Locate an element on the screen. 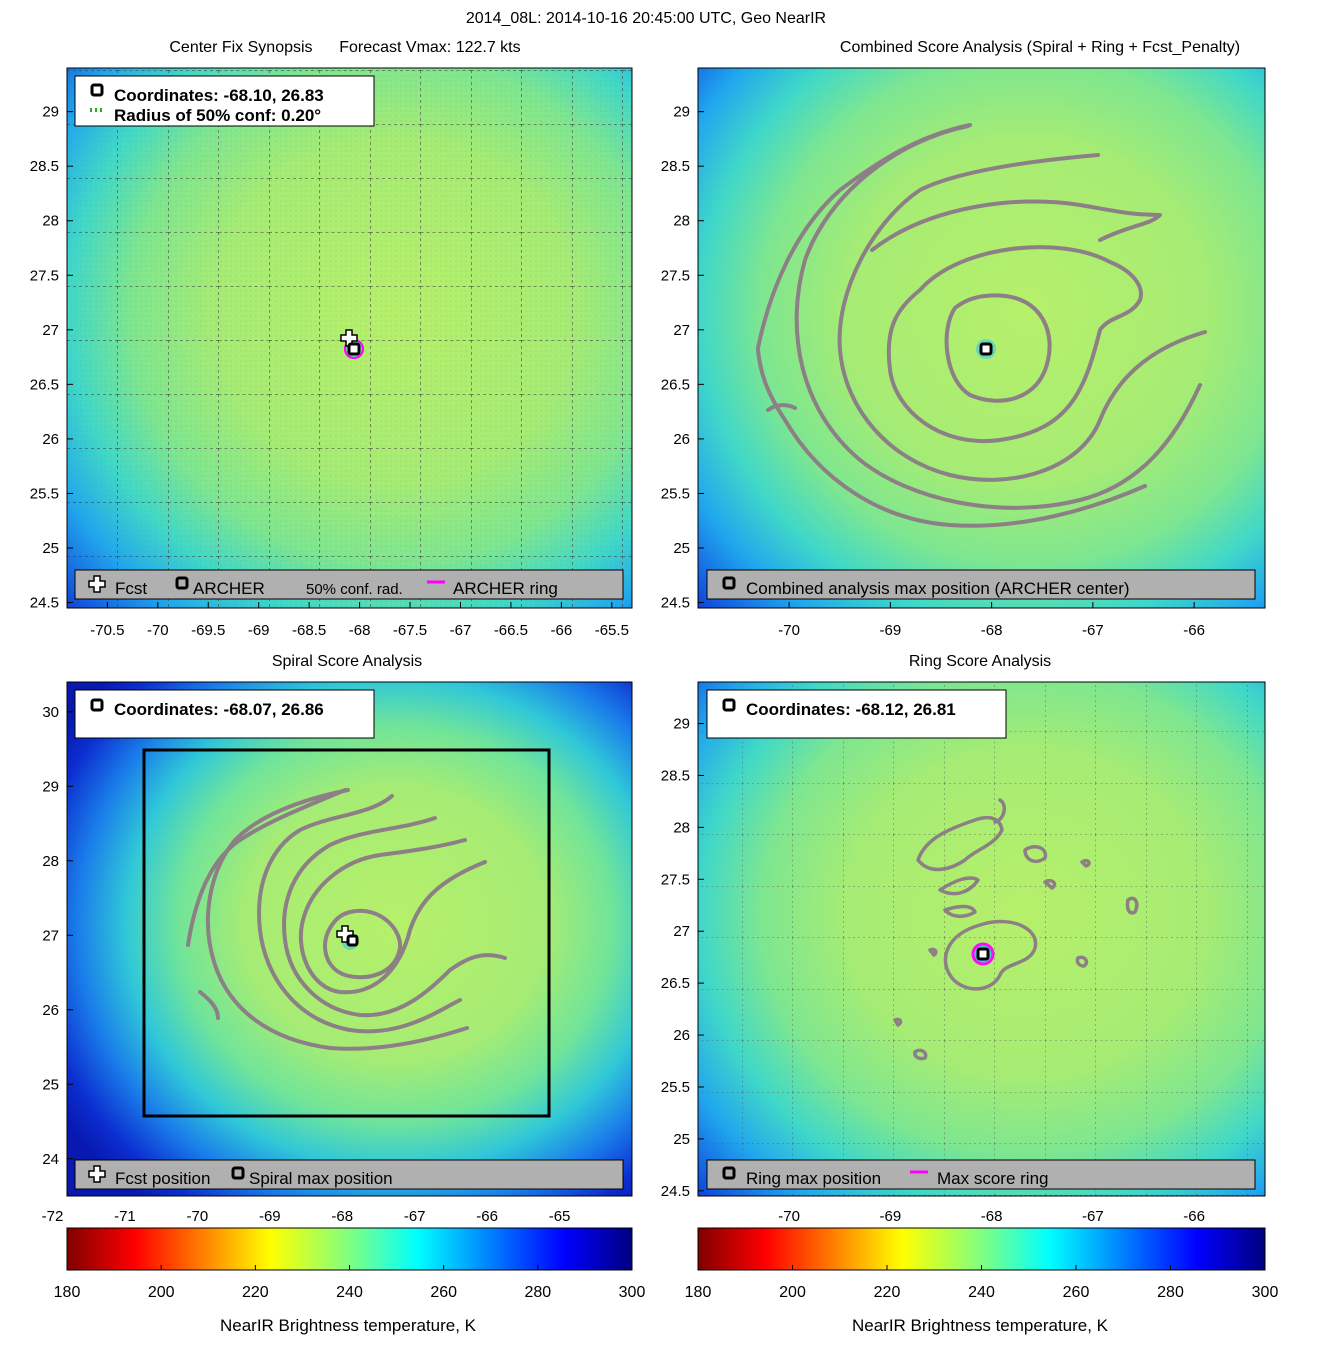  colorbar-top-tick-label: -67 is located at coordinates (415, 1216).